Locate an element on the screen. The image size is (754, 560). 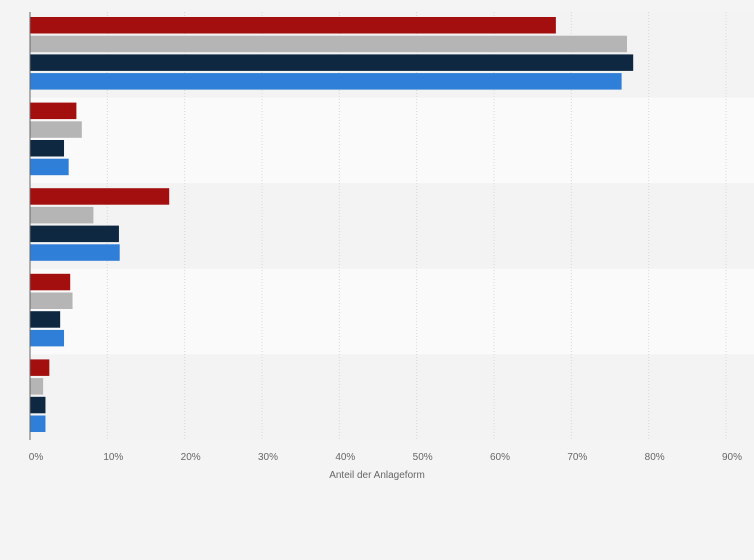
x-tick-label: 60% is located at coordinates (500, 457).